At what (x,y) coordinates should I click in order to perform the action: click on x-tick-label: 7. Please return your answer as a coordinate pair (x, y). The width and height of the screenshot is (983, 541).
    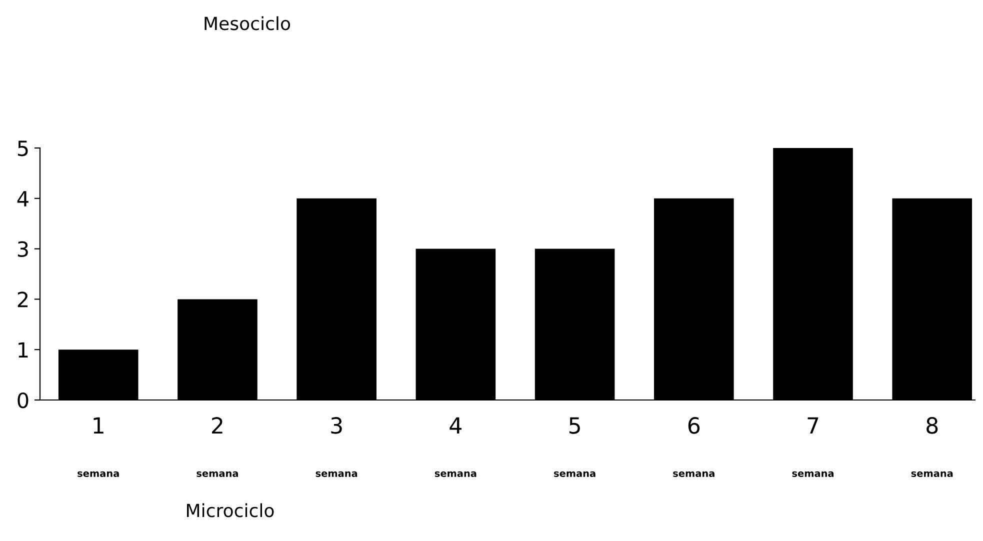
    Looking at the image, I should click on (813, 425).